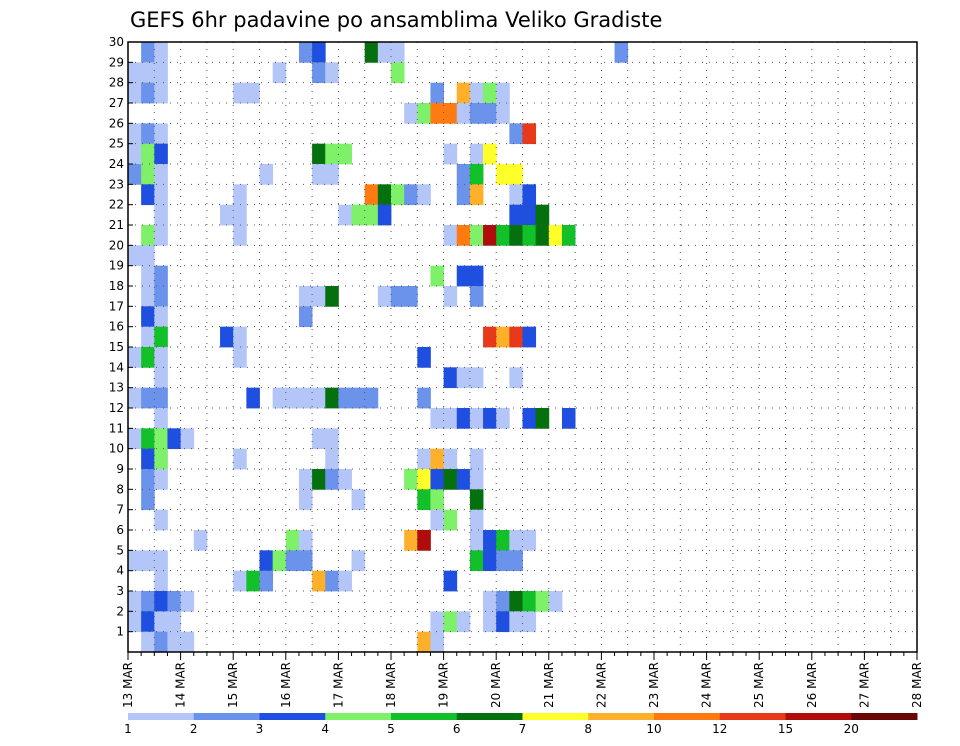 Image resolution: width=960 pixels, height=746 pixels. What do you see at coordinates (260, 729) in the screenshot?
I see `colorbar-label: 3` at bounding box center [260, 729].